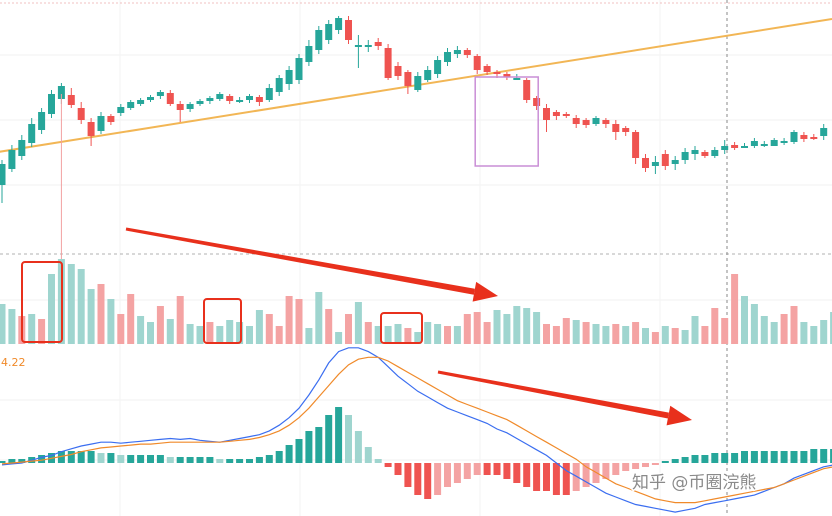  I want to click on annotation-arrow-2-head, so click(679, 415).